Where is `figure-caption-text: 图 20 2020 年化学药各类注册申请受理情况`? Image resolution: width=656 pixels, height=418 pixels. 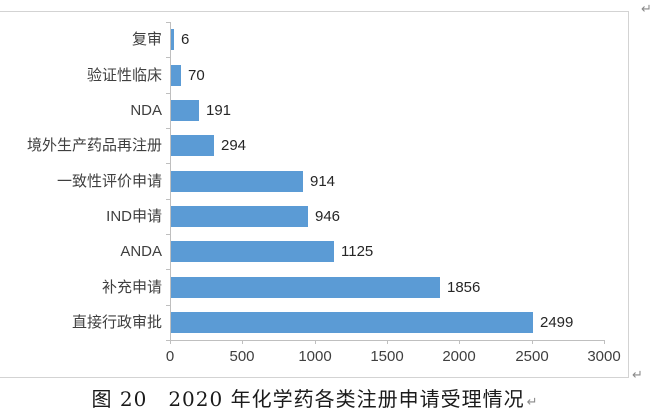
figure-caption-text: 图 20 2020 年化学药各类注册申请受理情况 is located at coordinates (308, 399).